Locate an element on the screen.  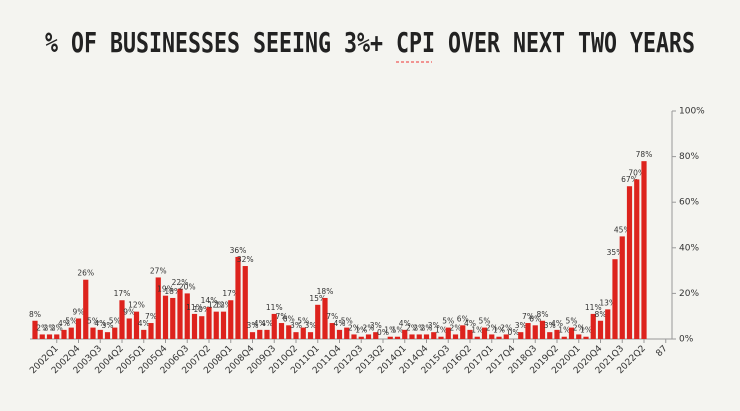
y-tick-label: 20% is located at coordinates (689, 294).